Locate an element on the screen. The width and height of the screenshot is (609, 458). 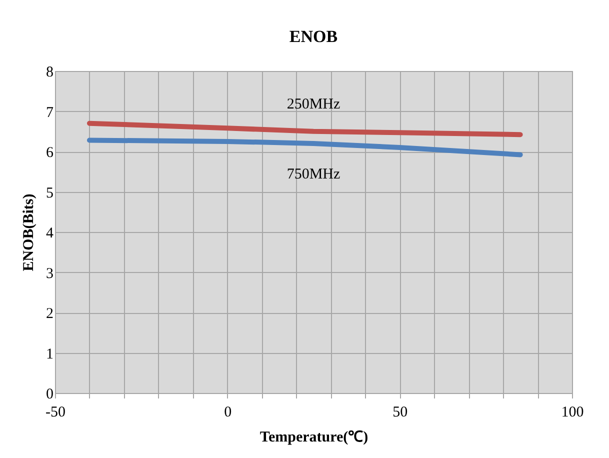
y-tick-label: 8 is located at coordinates (50, 72).